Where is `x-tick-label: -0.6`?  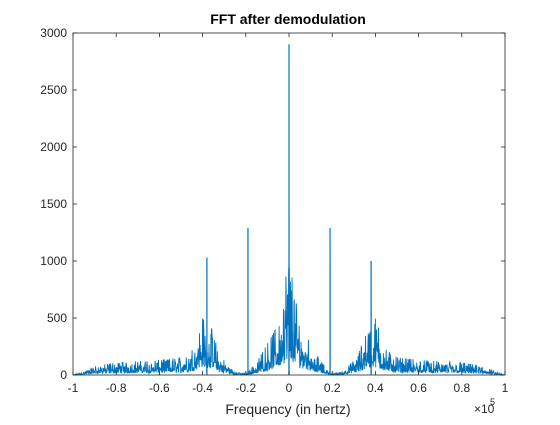
x-tick-label: -0.6 is located at coordinates (159, 388).